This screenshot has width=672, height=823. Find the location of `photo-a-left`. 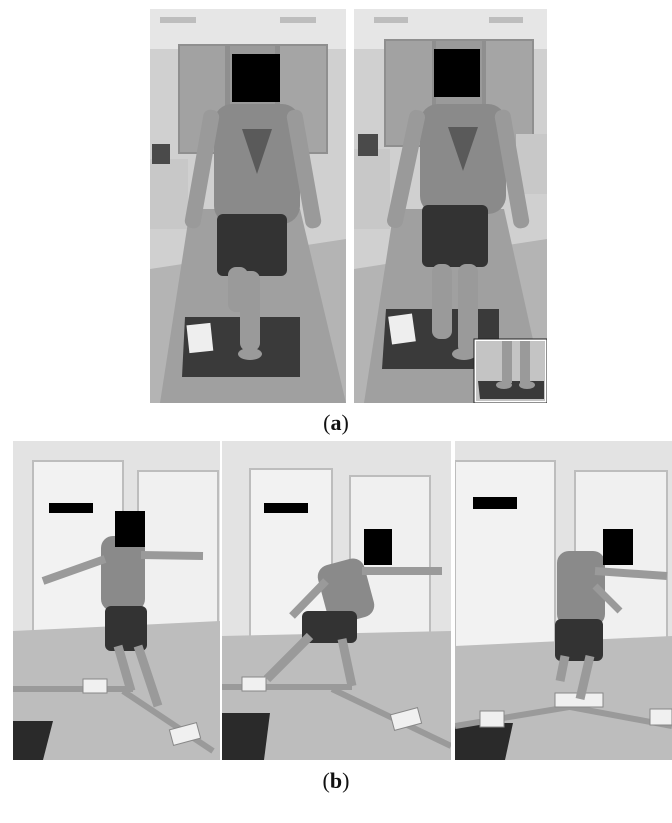

photo-a-left is located at coordinates (248, 206).